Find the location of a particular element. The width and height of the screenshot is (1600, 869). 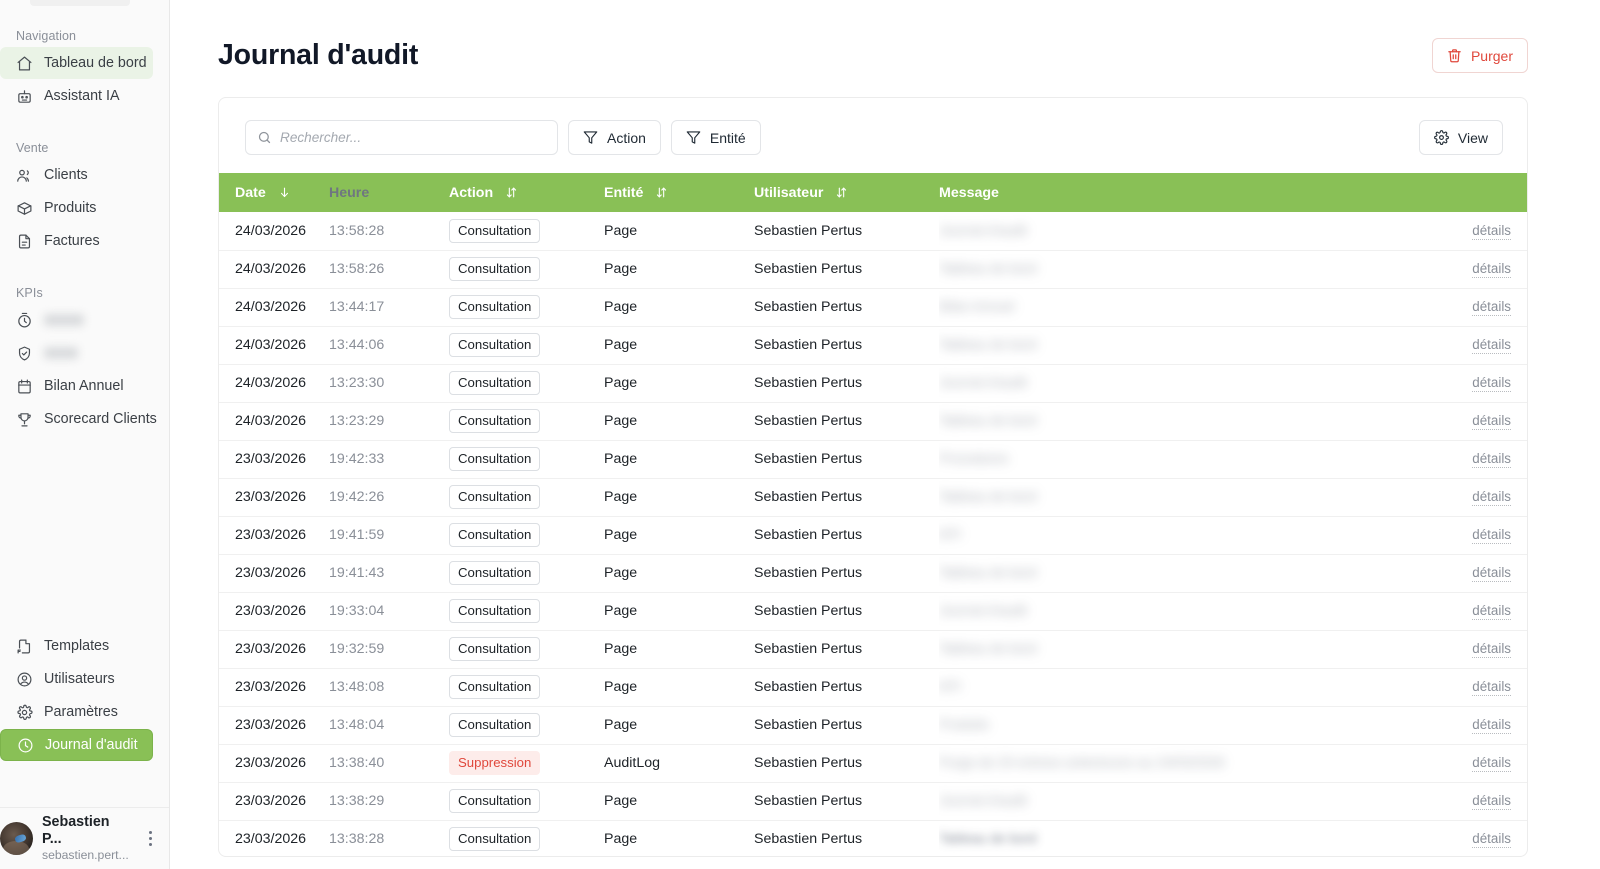

search-input is located at coordinates (418, 137).